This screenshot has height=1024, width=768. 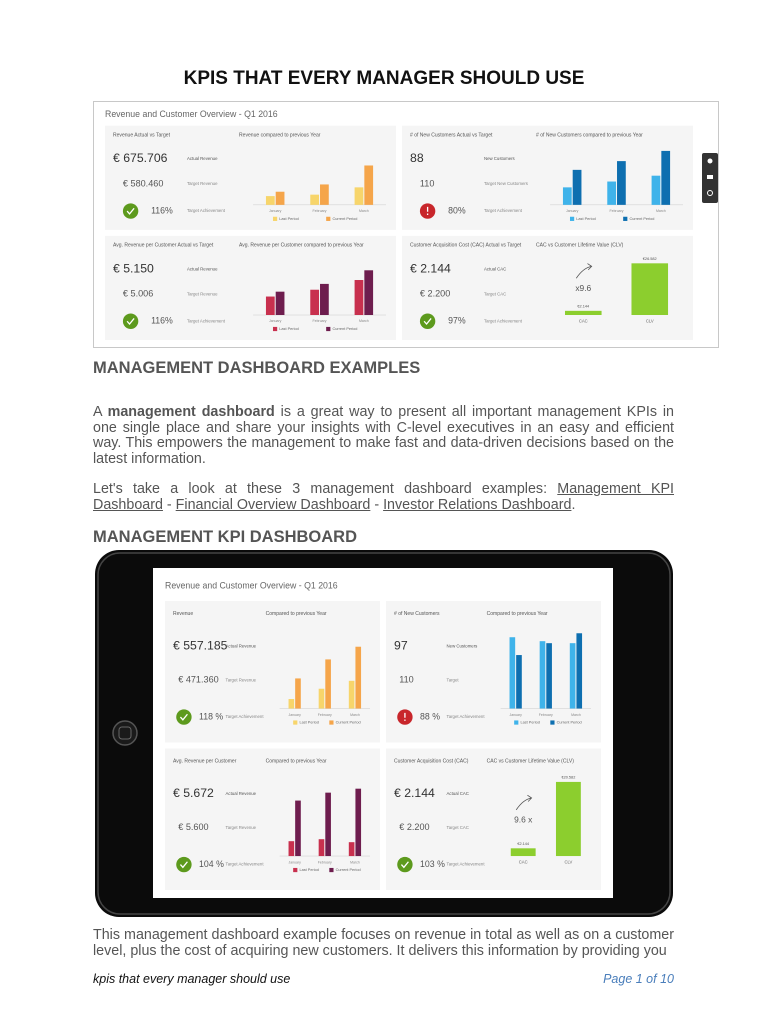 What do you see at coordinates (495, 293) in the screenshot?
I see `target-label: Target CAC` at bounding box center [495, 293].